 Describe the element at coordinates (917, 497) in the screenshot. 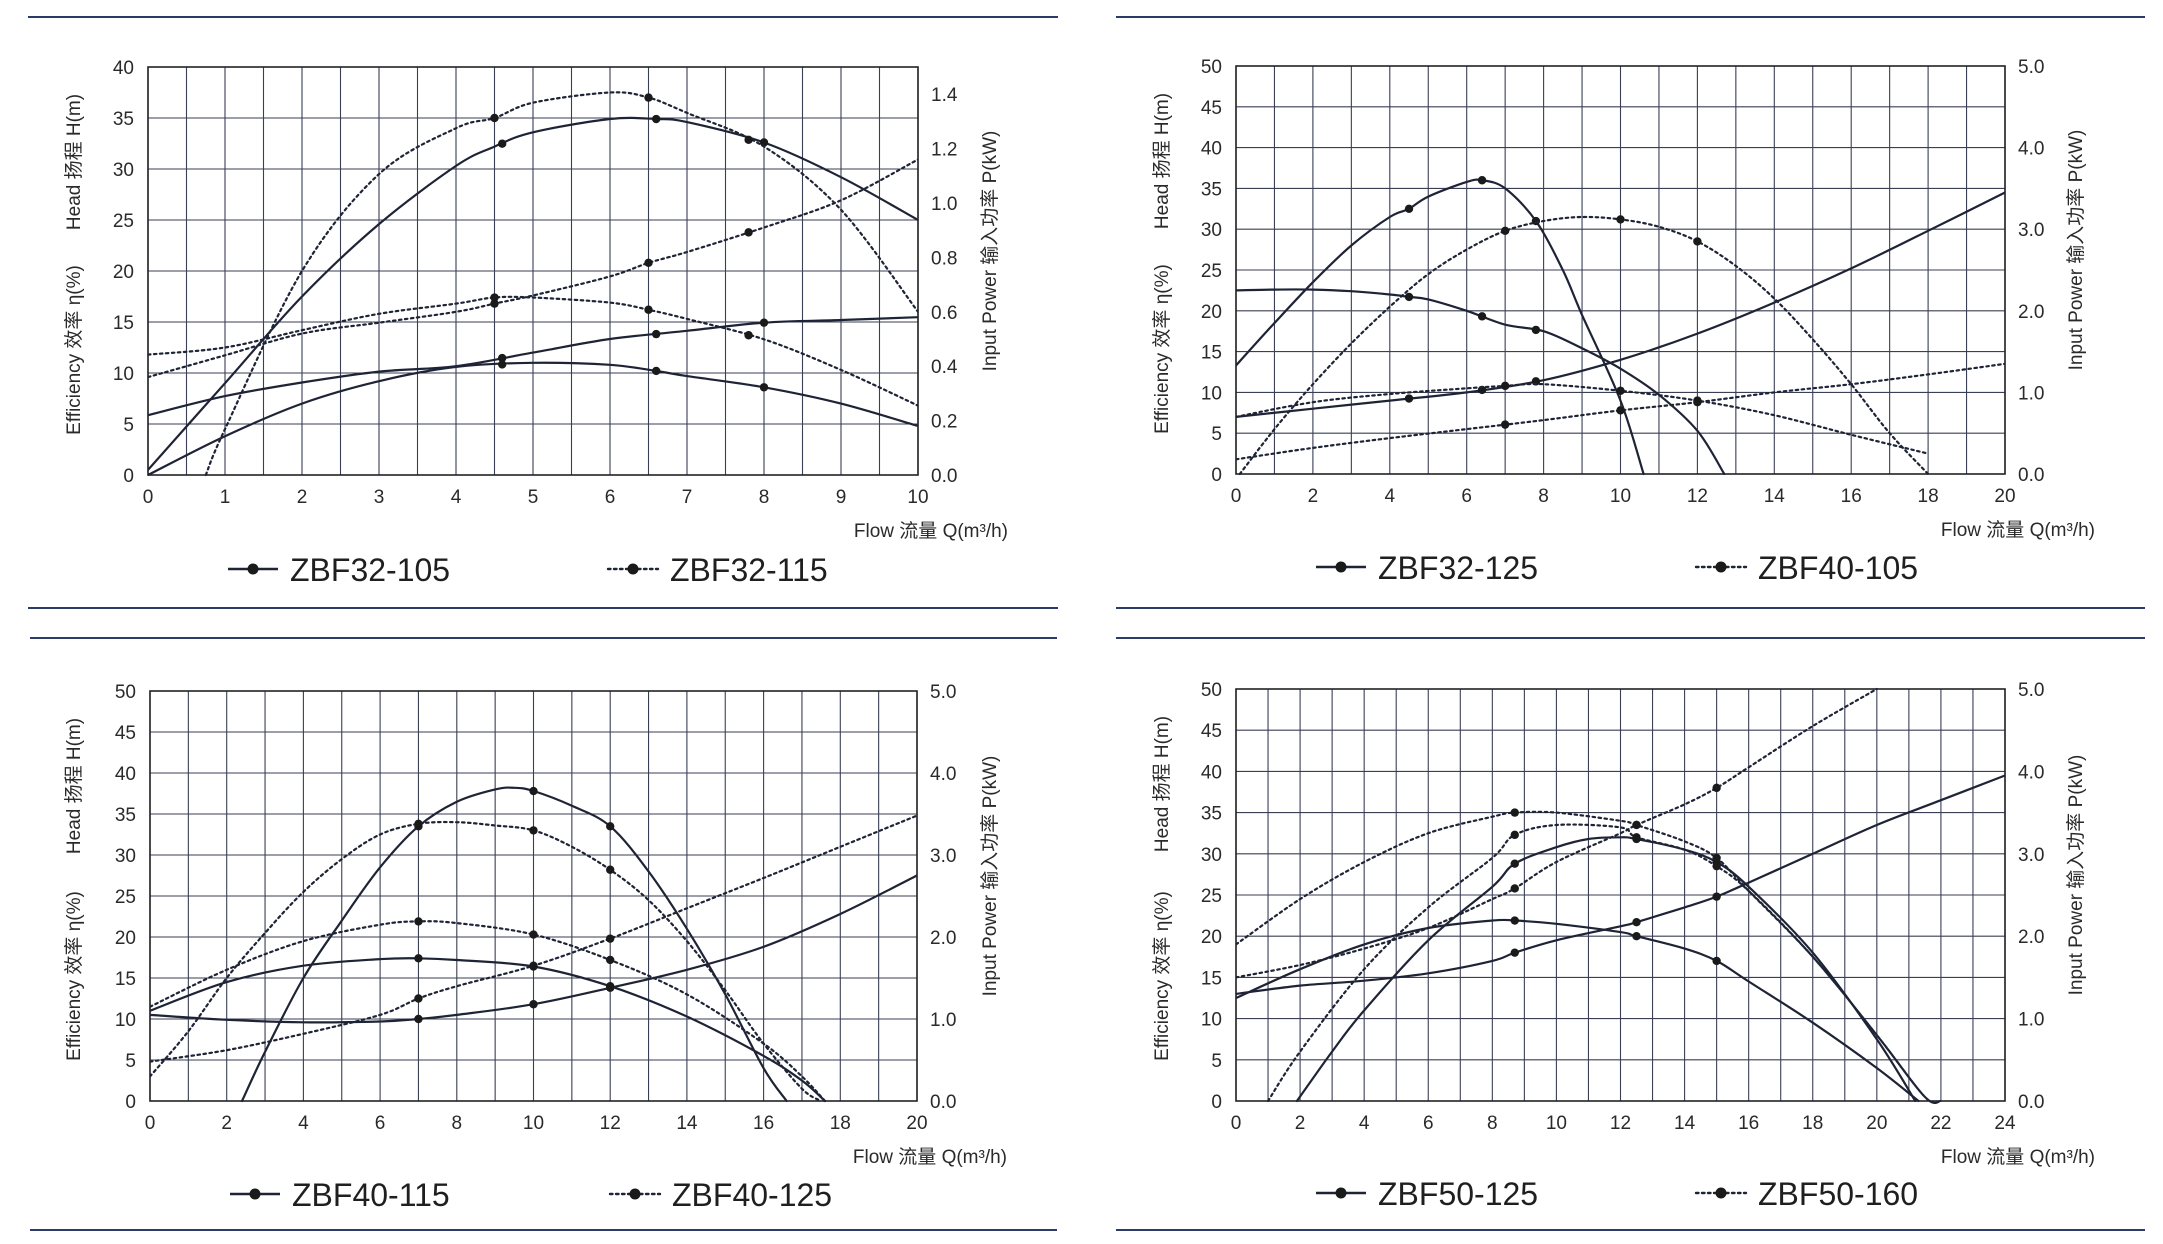

I see `x-tick-label: 10` at that location.